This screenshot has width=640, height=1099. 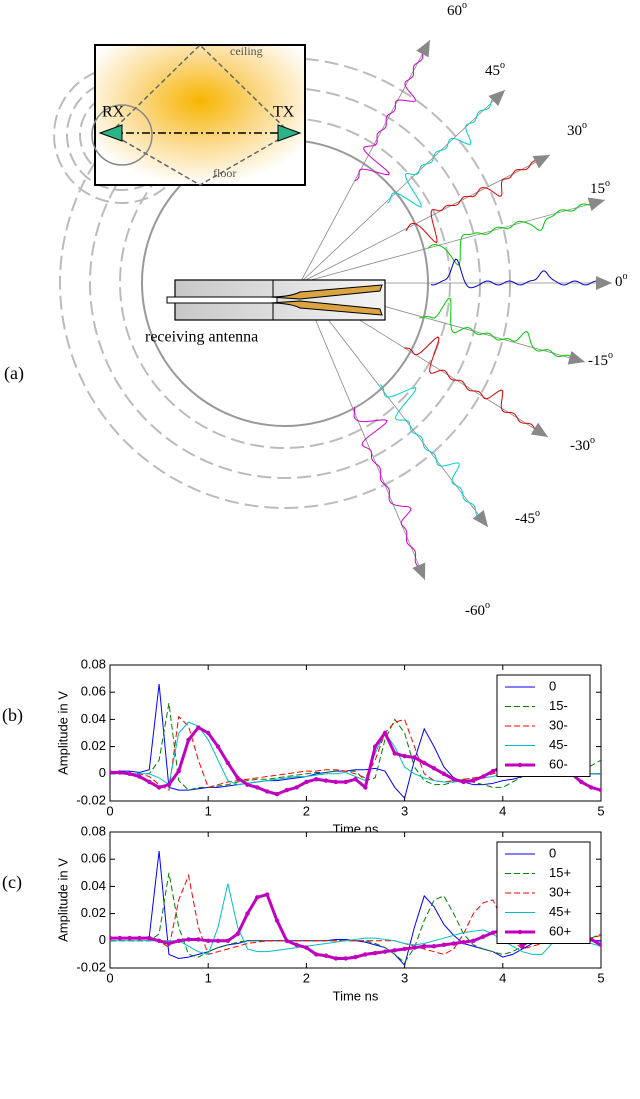 I want to click on tx-antenna, so click(x=289, y=133).